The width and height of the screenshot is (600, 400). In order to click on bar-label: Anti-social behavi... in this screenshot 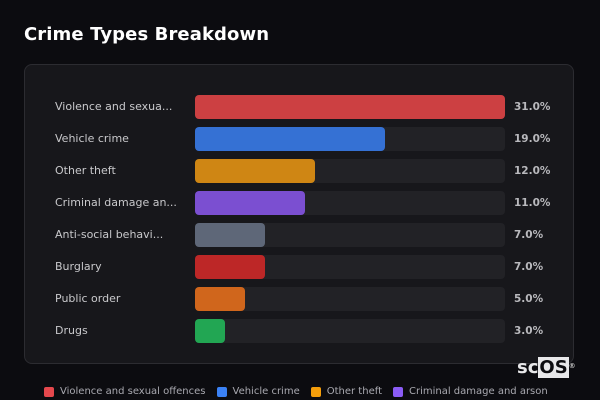, I will do `click(109, 234)`.